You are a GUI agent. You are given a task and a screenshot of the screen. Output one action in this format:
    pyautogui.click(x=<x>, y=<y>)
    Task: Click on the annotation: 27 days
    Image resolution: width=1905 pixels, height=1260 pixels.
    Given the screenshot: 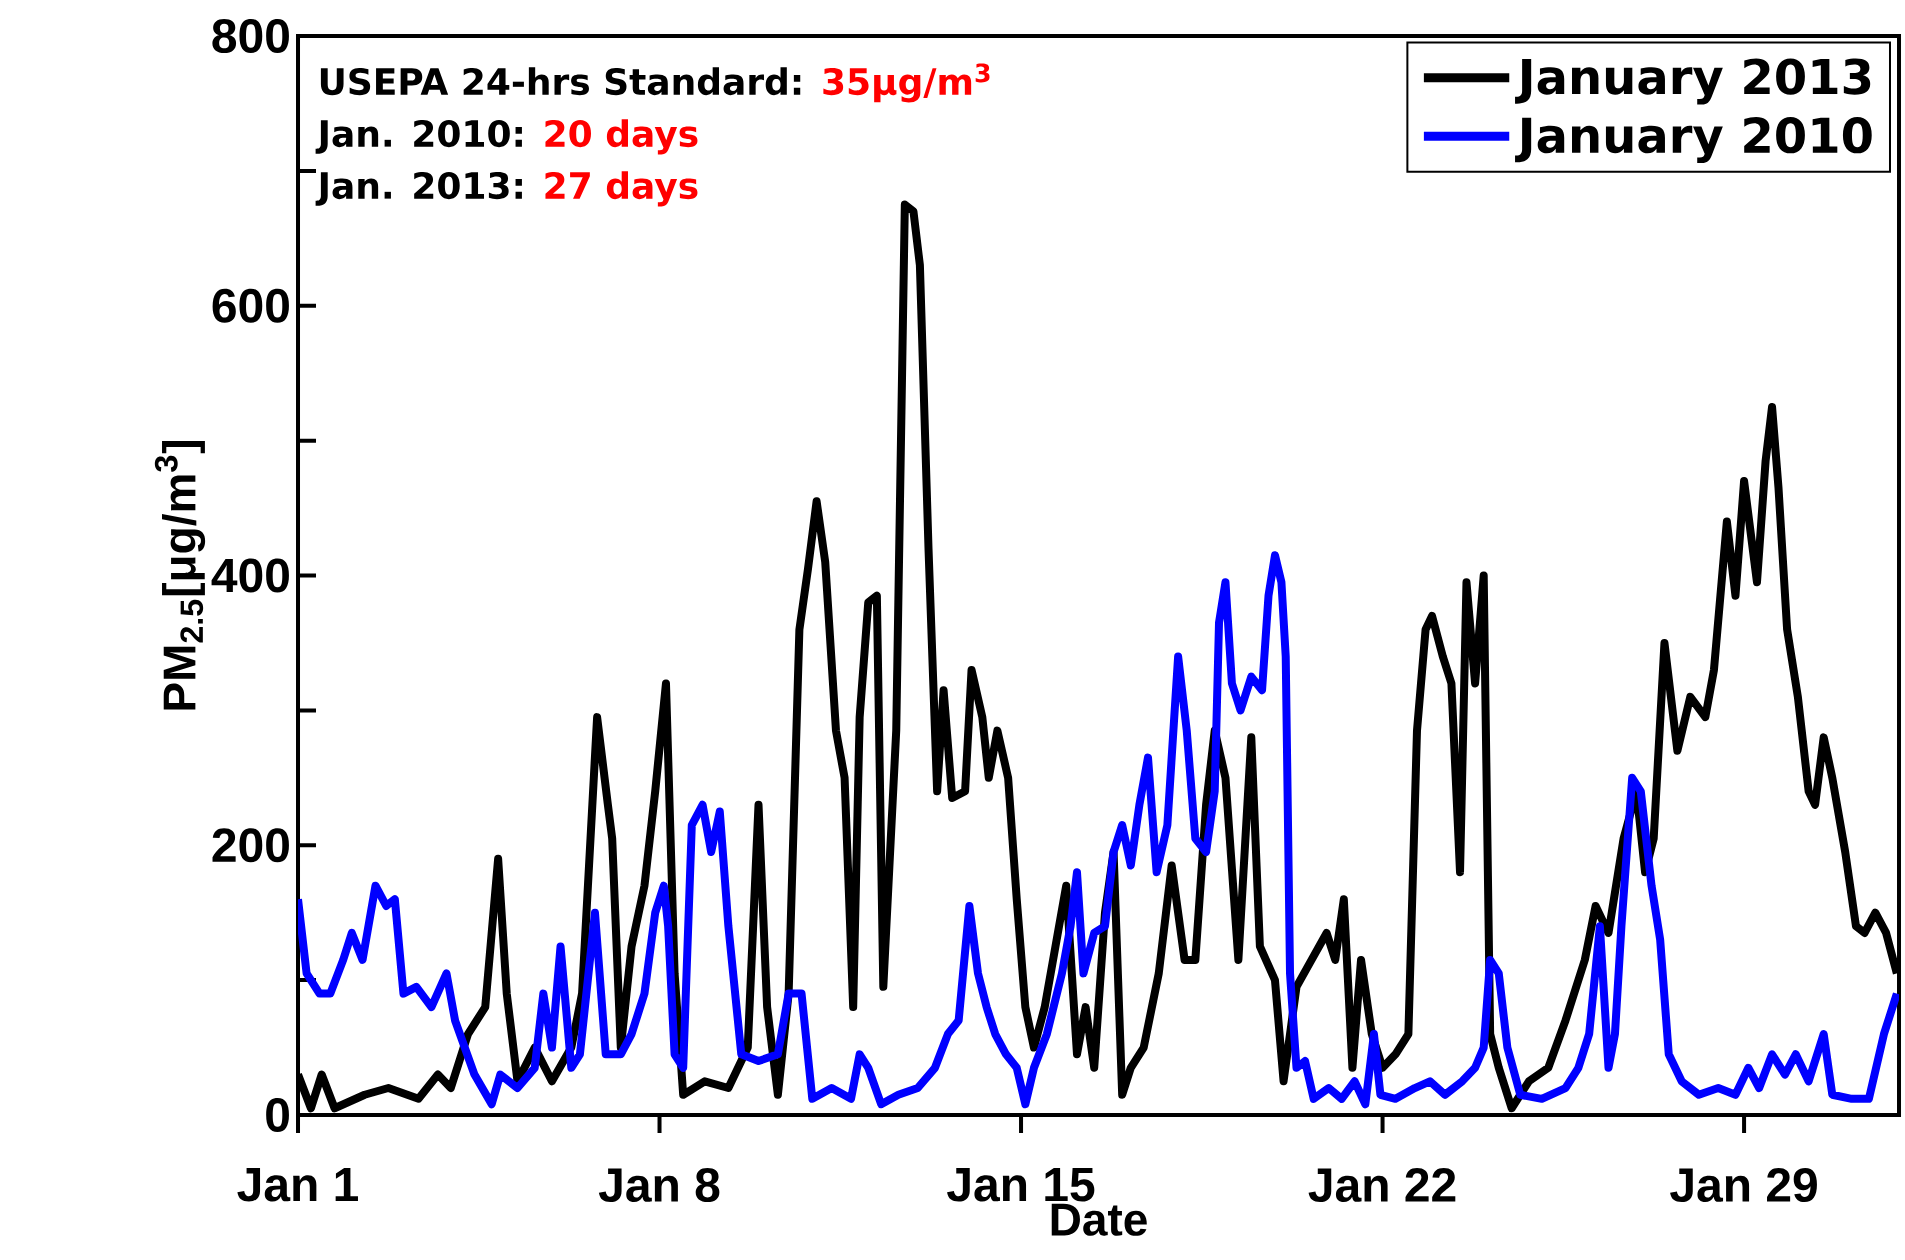 What is the action you would take?
    pyautogui.click(x=621, y=189)
    